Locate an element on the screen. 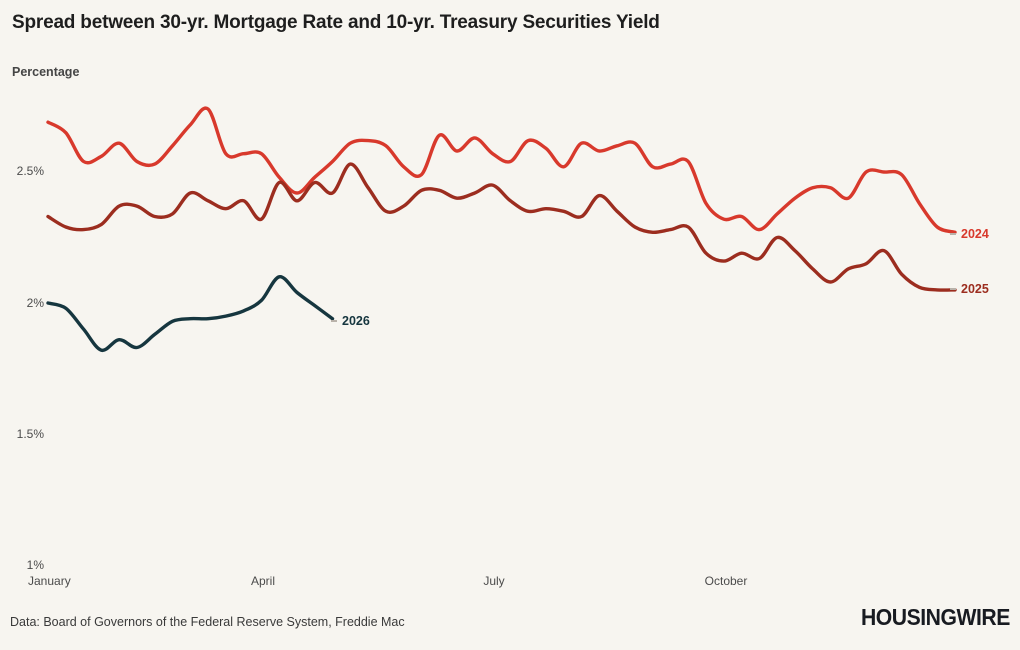  housingwire-logo: HOUSINGWIRE is located at coordinates (935, 617).